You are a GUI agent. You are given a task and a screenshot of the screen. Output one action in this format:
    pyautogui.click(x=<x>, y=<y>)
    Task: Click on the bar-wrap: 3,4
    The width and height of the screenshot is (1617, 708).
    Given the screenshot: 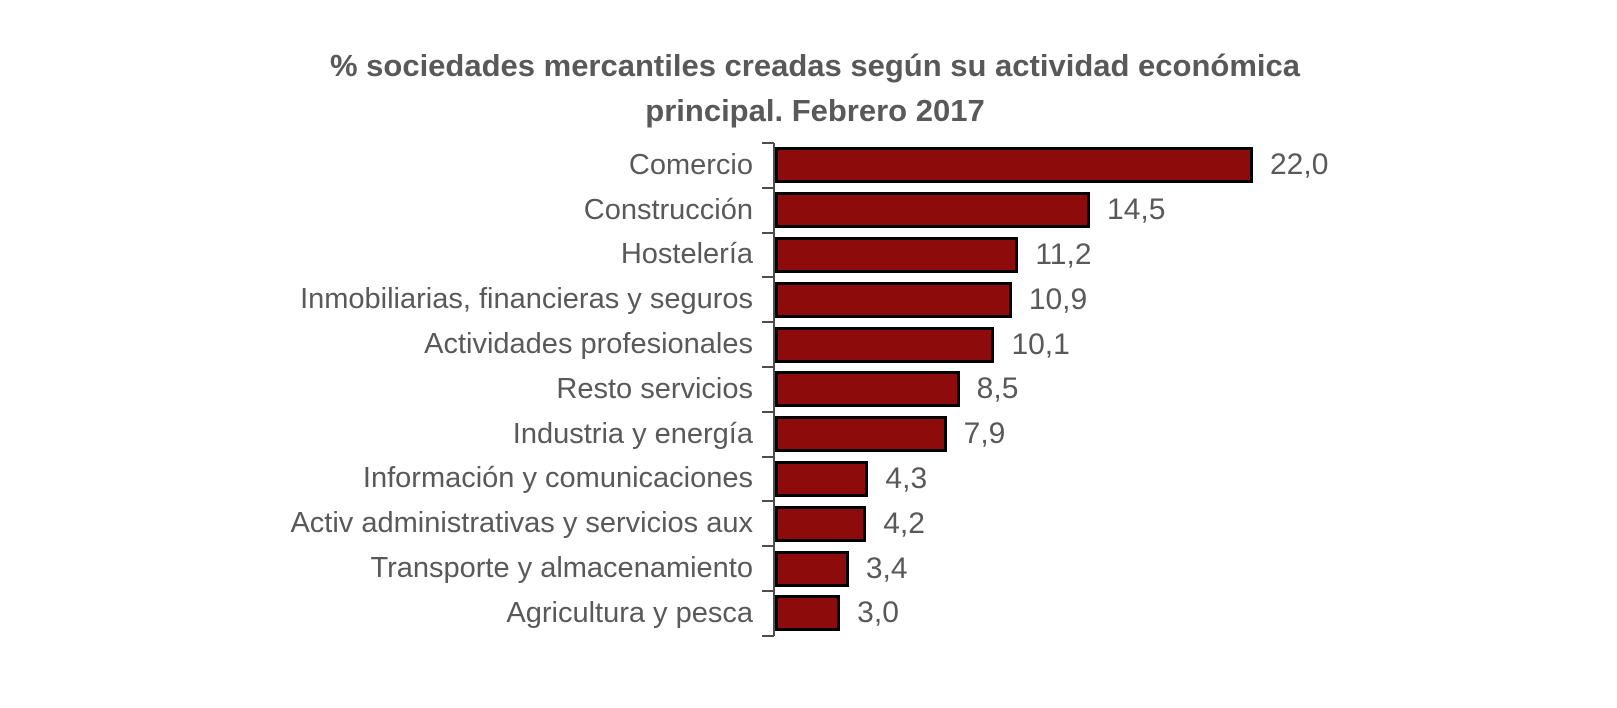 What is the action you would take?
    pyautogui.click(x=841, y=568)
    